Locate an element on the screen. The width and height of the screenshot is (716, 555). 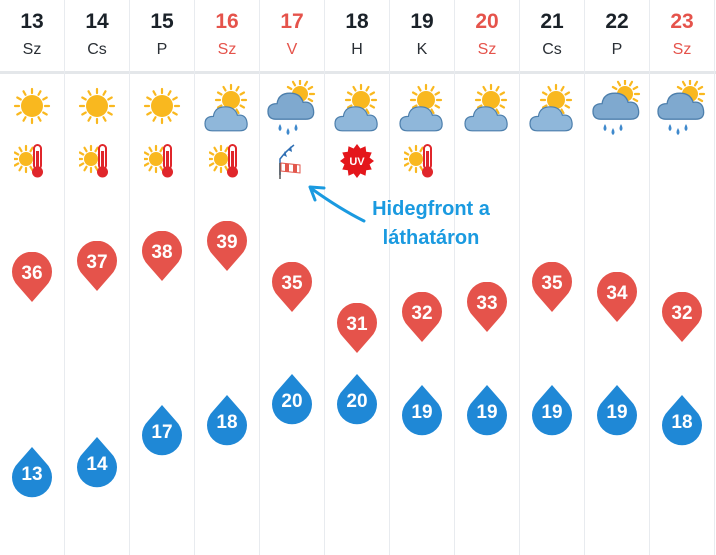
day-column: 14 Cs 37 14 is located at coordinates (97, 277).